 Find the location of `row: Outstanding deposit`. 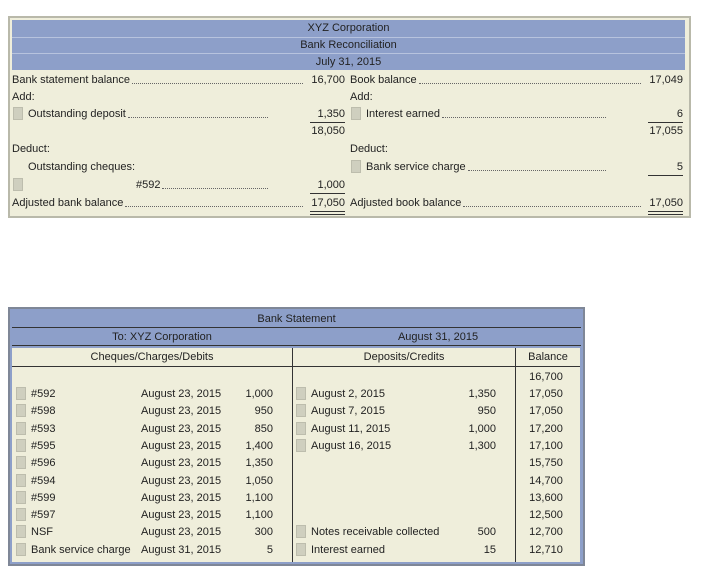

row: Outstanding deposit is located at coordinates (149, 114).